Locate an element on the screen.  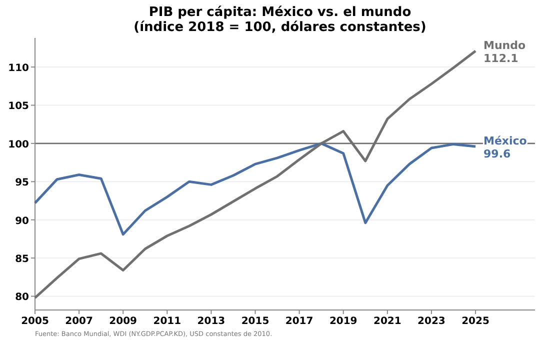
x-tick-label: 2013 is located at coordinates (211, 321).